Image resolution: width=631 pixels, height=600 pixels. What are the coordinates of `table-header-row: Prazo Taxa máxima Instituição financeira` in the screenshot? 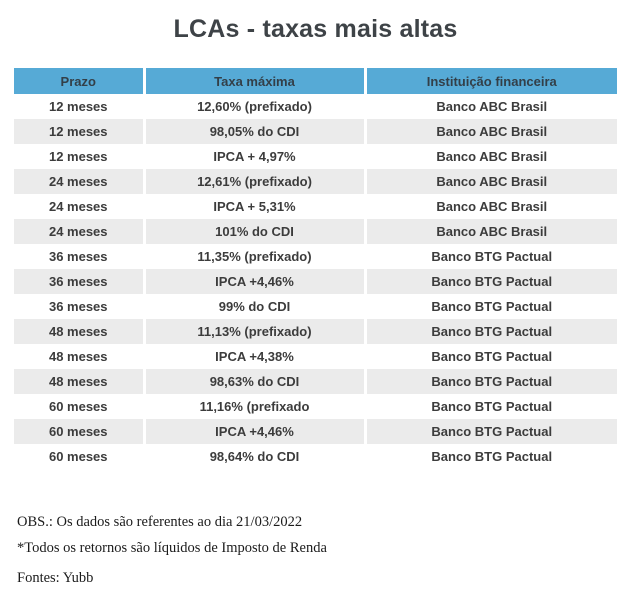 It's located at (315, 81).